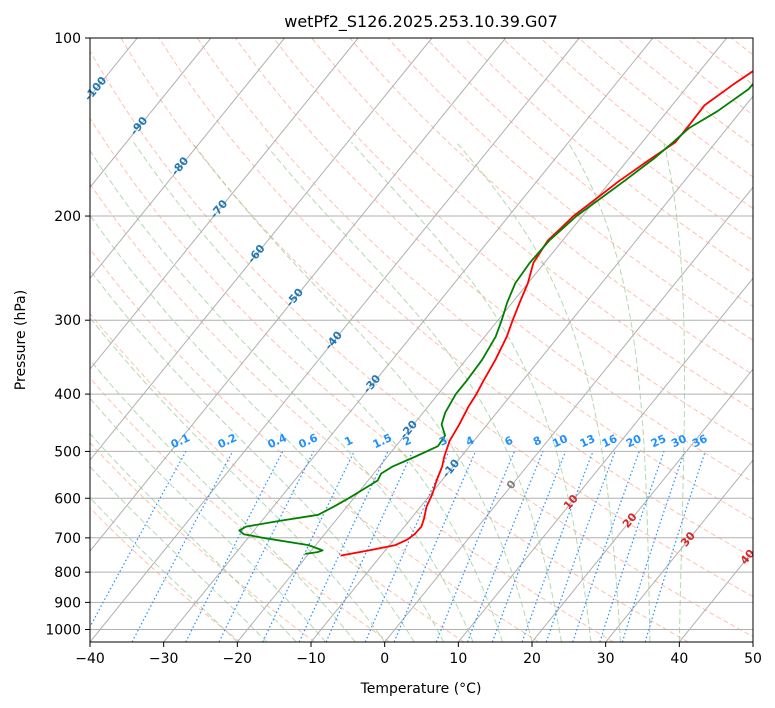 The image size is (775, 708). I want to click on isotherm-label: -40, so click(333, 340).